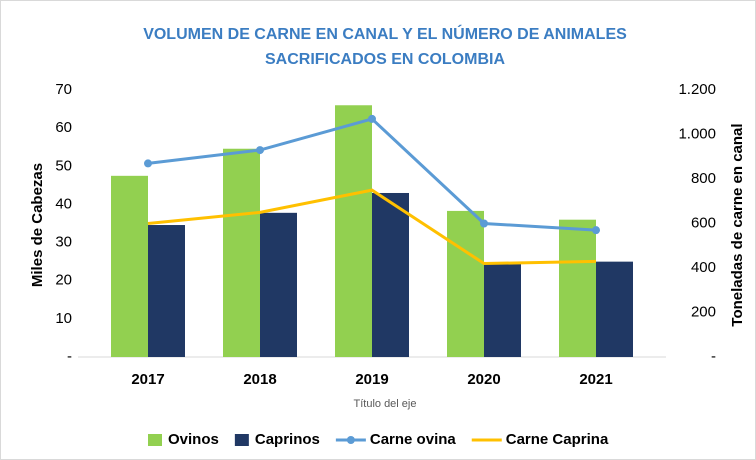  Describe the element at coordinates (557, 439) in the screenshot. I see `legend-label: Carne Caprina` at that location.